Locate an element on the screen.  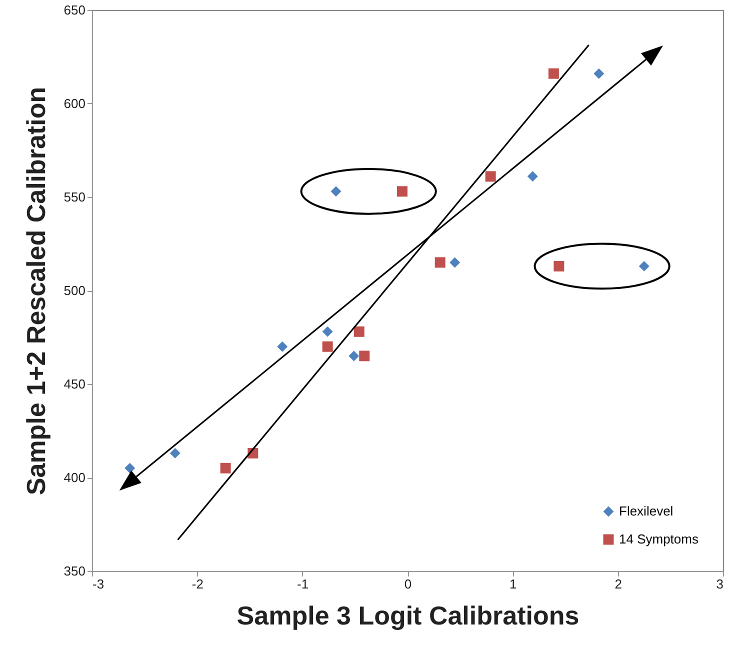
y-tick-label: 400 is located at coordinates (75, 477).